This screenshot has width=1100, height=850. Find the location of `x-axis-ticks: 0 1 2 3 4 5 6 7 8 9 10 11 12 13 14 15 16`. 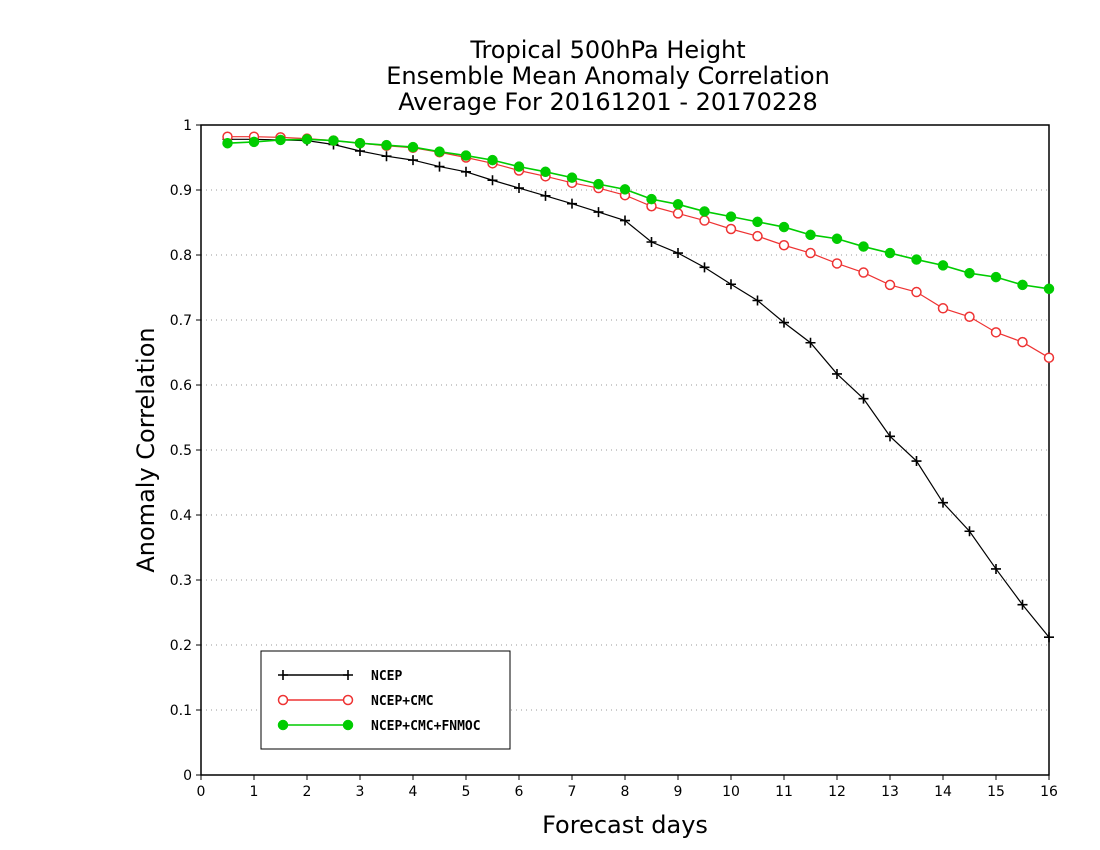

x-axis-ticks: 0 1 2 3 4 5 6 7 8 9 10 11 12 13 14 15 16 is located at coordinates (627, 787).